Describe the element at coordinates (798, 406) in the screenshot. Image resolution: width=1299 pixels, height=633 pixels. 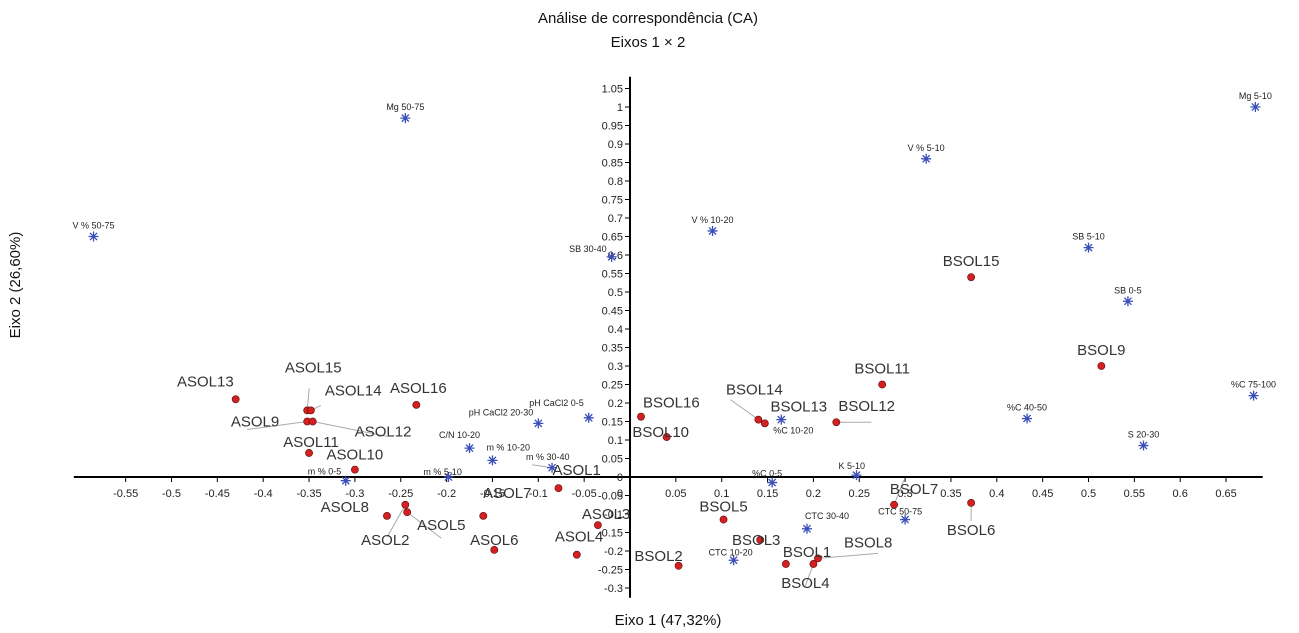
I see `sample-label: BSOL13` at that location.